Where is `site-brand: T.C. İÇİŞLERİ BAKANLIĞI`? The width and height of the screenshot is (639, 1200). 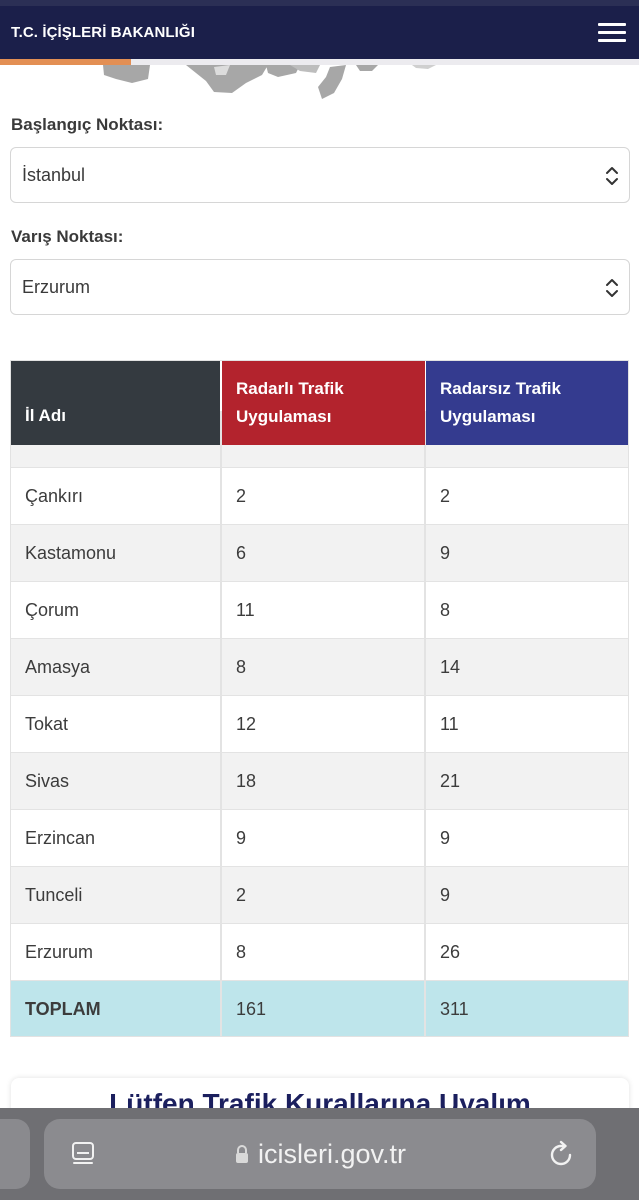 site-brand: T.C. İÇİŞLERİ BAKANLIĞI is located at coordinates (103, 32).